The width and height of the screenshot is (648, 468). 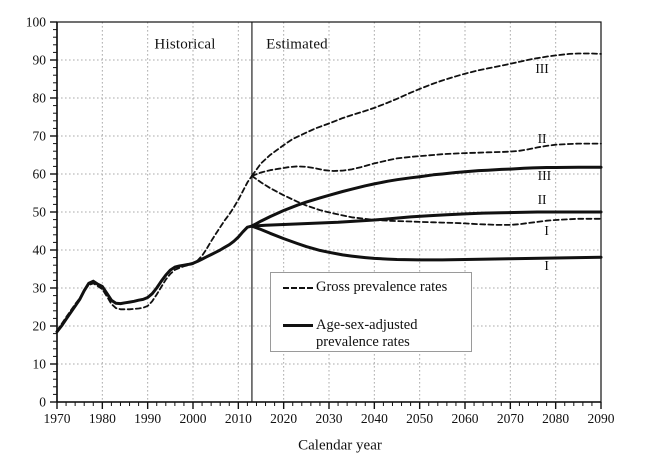 What do you see at coordinates (40, 364) in the screenshot?
I see `y-tick-label: 10` at bounding box center [40, 364].